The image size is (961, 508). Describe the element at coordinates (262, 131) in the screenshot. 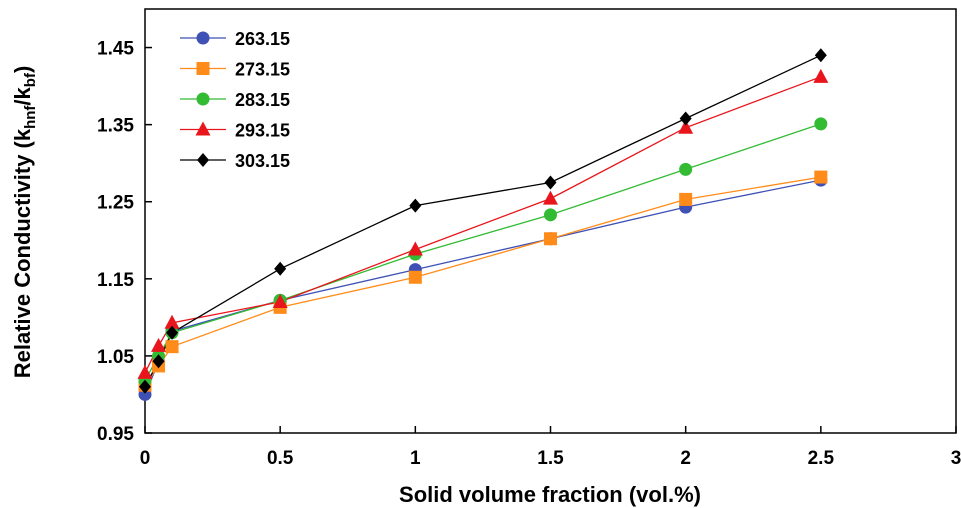

I see `legend-label: 293.15` at that location.